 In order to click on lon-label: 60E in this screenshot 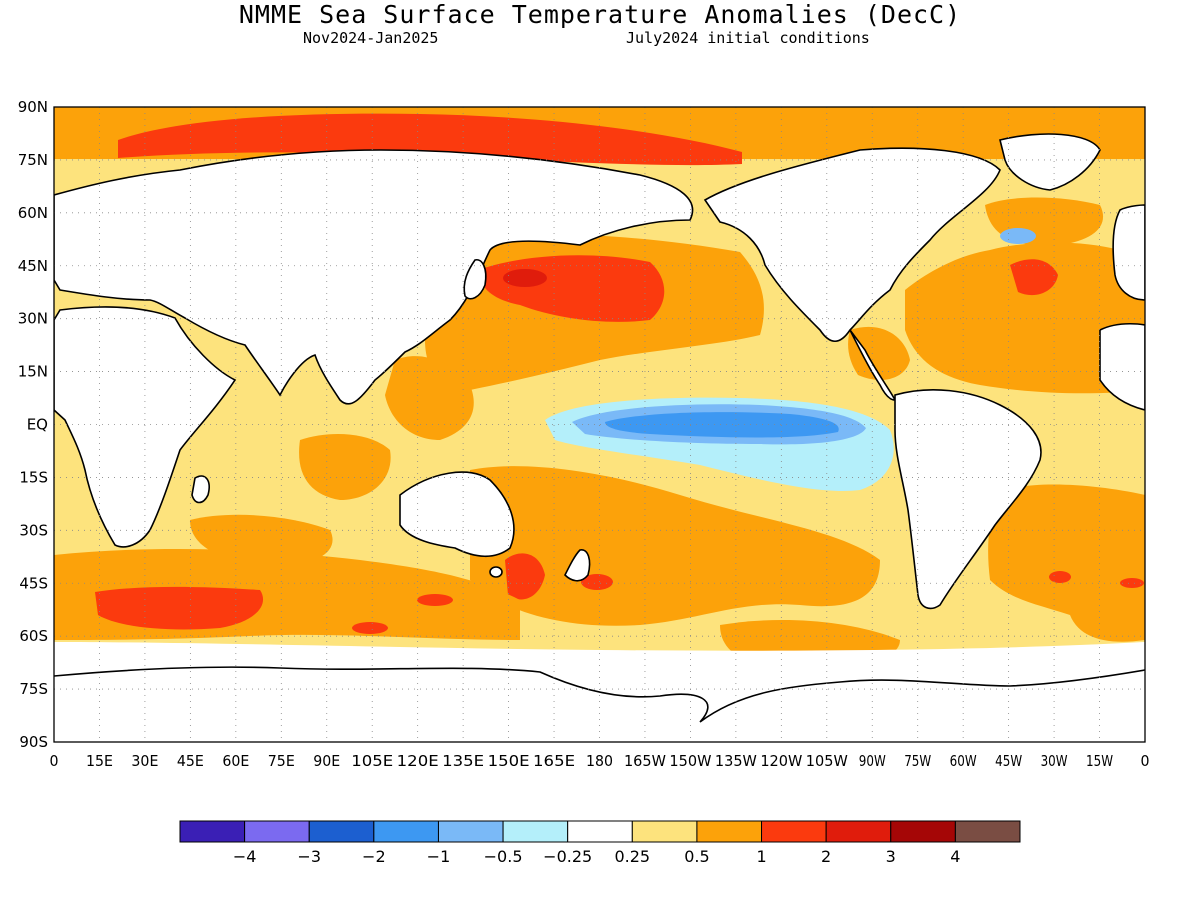, I will do `click(235, 761)`.